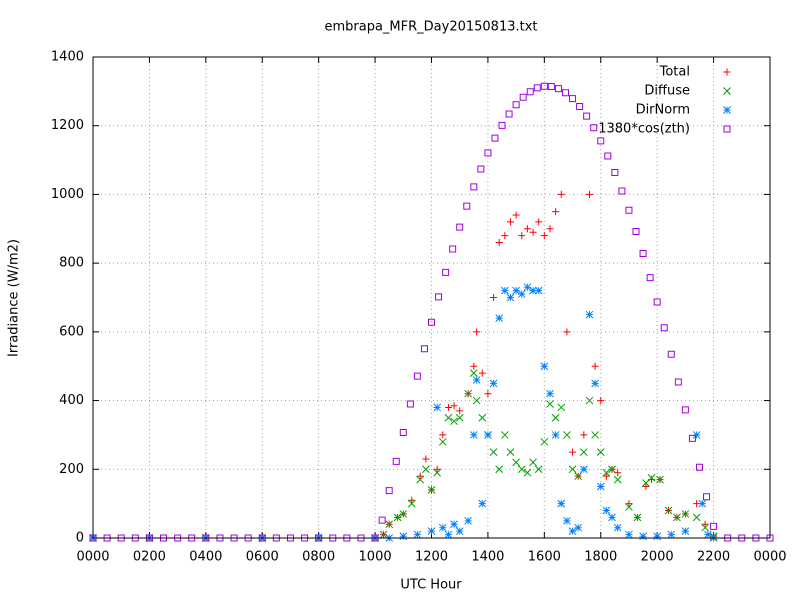 This screenshot has width=800, height=600. What do you see at coordinates (430, 27) in the screenshot?
I see `chart-title: embrapa_MFR_Day20150813.txt` at bounding box center [430, 27].